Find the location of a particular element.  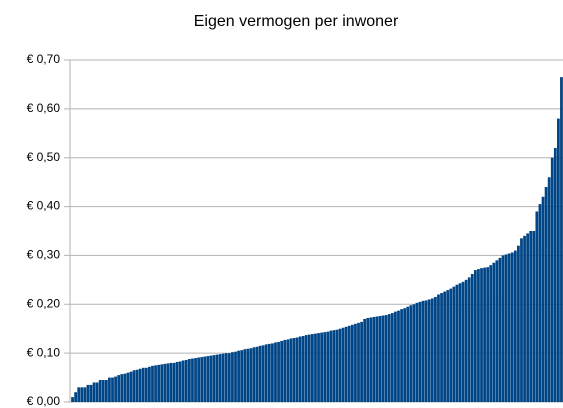

y-tick-label: € 0,50 is located at coordinates (44, 157).